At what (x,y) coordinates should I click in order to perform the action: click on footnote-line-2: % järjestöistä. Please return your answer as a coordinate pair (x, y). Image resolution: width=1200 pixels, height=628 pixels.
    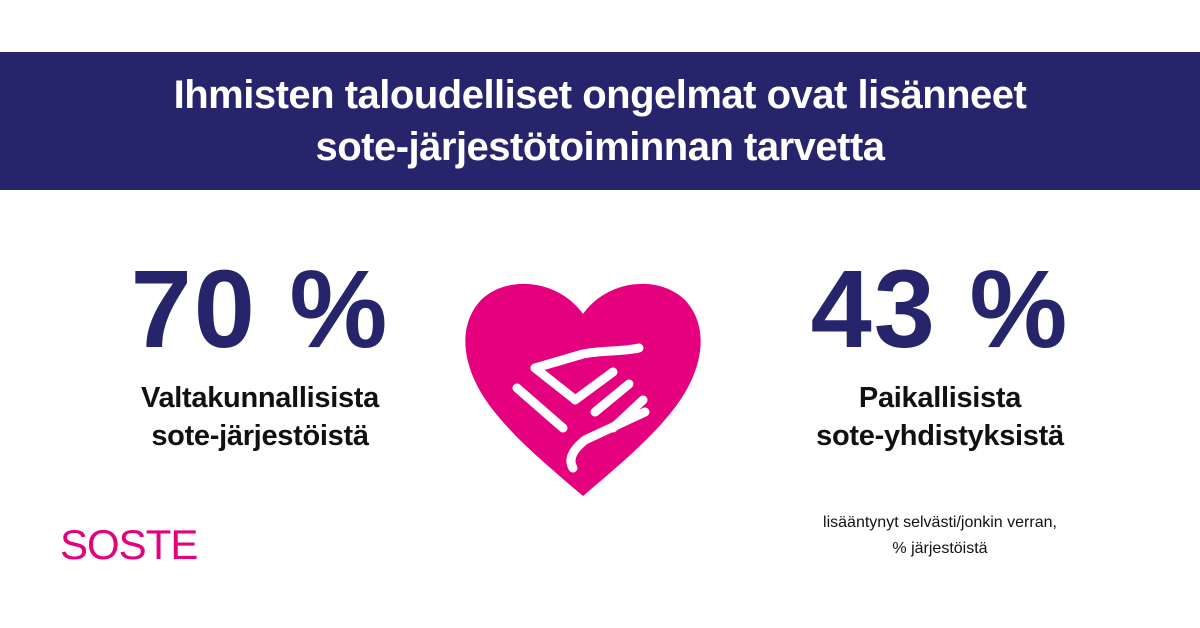
    Looking at the image, I should click on (940, 548).